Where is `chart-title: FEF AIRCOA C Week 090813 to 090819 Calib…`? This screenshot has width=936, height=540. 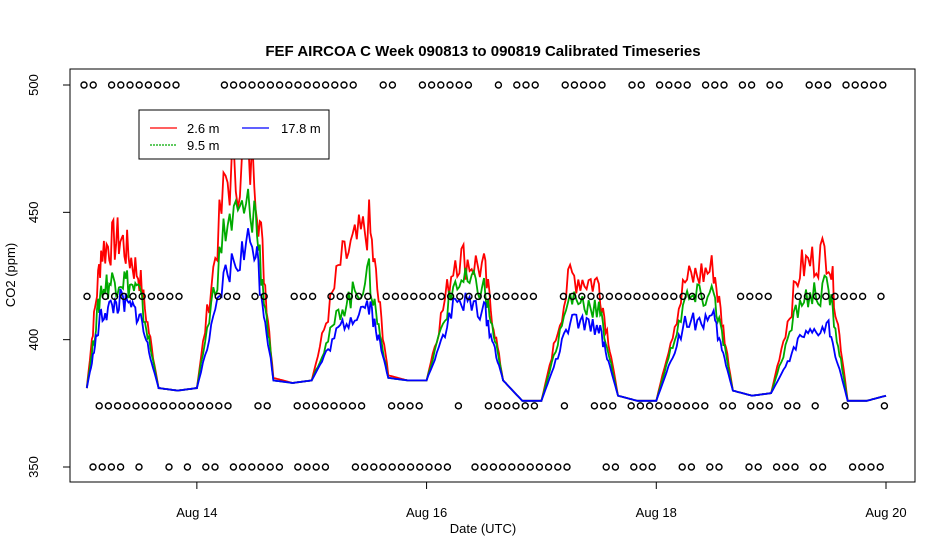 chart-title: FEF AIRCOA C Week 090813 to 090819 Calib… is located at coordinates (482, 51).